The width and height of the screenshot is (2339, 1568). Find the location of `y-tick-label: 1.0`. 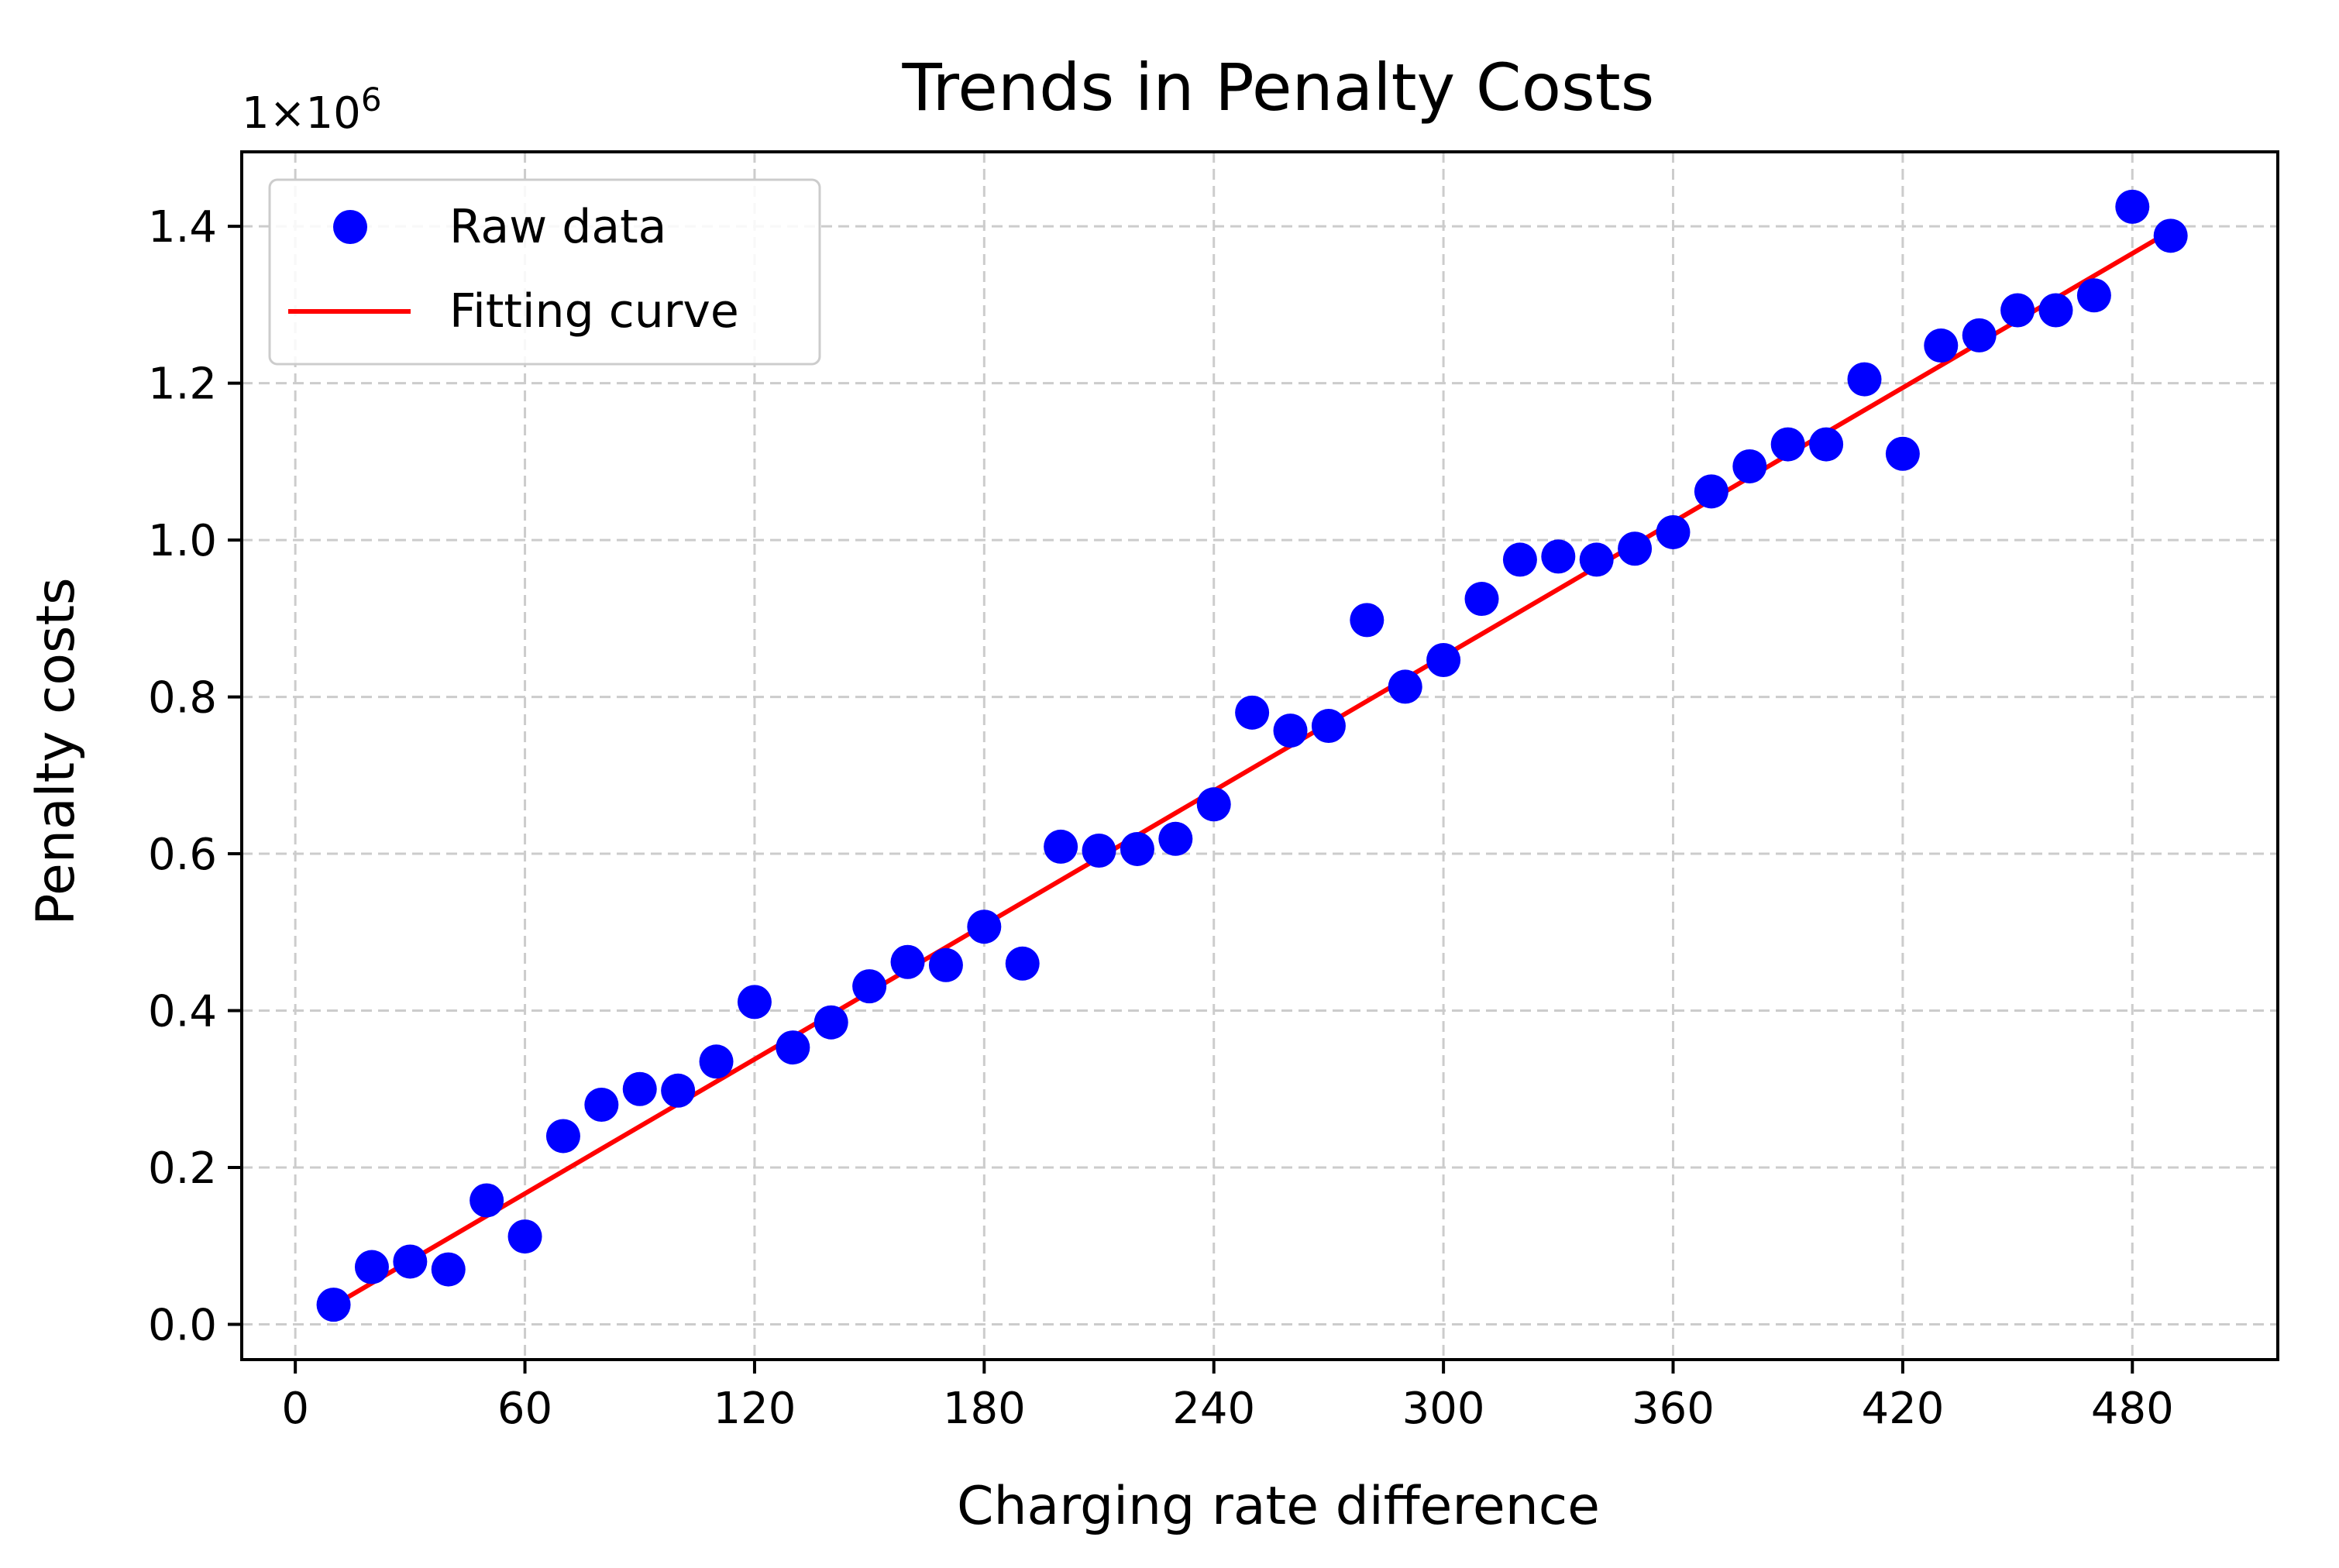

y-tick-label: 1.0 is located at coordinates (182, 541).